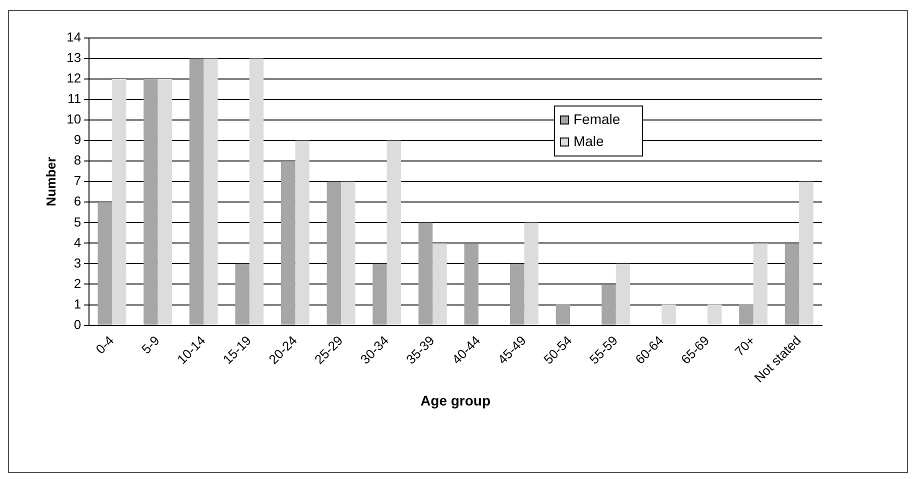 The image size is (917, 479). What do you see at coordinates (745, 346) in the screenshot?
I see `x-tick-label: 70+` at bounding box center [745, 346].